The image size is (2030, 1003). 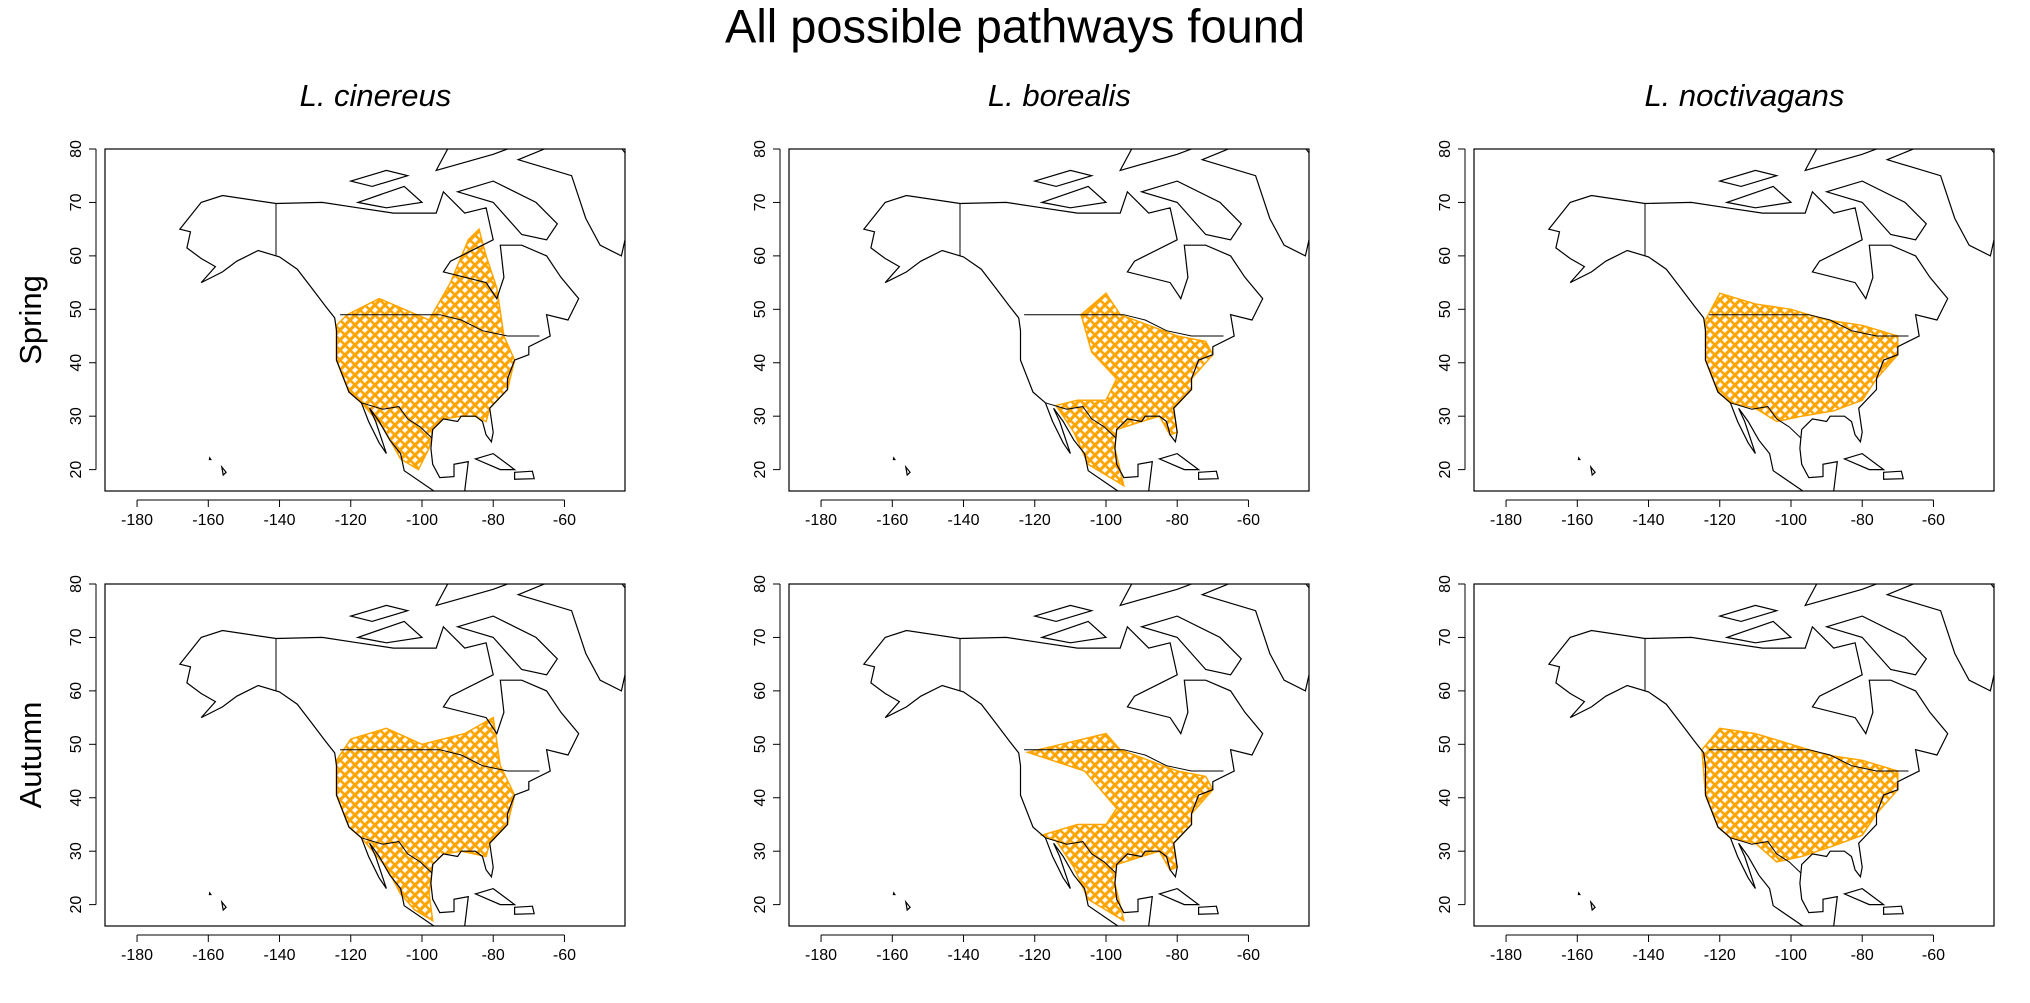 What do you see at coordinates (376, 95) in the screenshot?
I see `column-title: L. cinereus` at bounding box center [376, 95].